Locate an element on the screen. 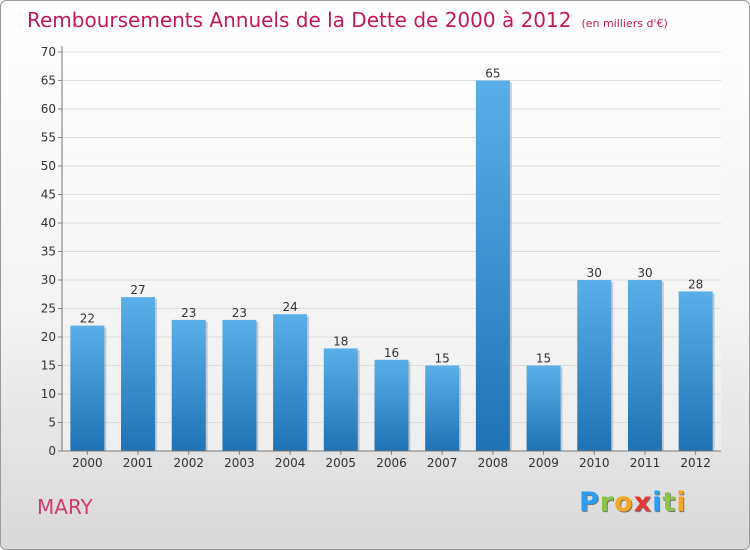 The width and height of the screenshot is (750, 550). x-tick-label: 2011 is located at coordinates (645, 463).